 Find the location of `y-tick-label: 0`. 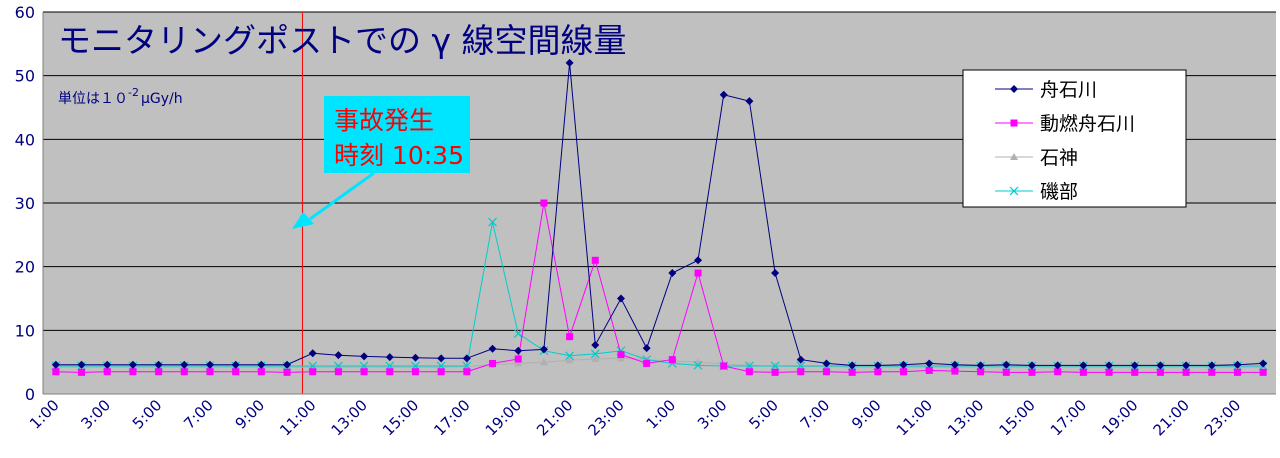

y-tick-label: 0 is located at coordinates (30, 394).